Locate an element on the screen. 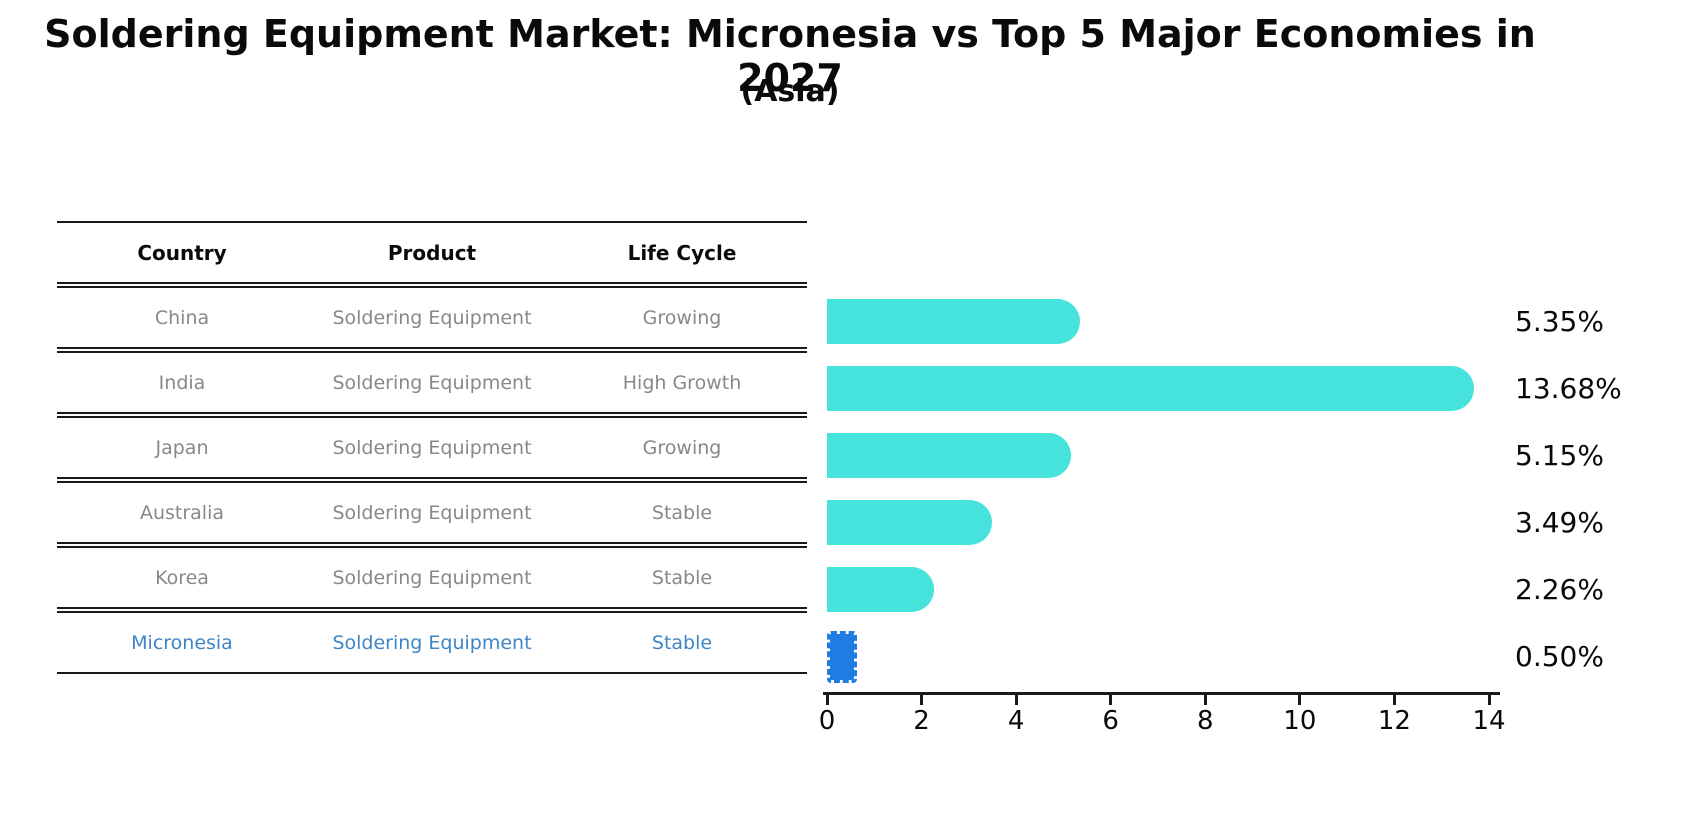 Image resolution: width=1686 pixels, height=823 pixels. bar-value-label: 0.50% is located at coordinates (1559, 656).